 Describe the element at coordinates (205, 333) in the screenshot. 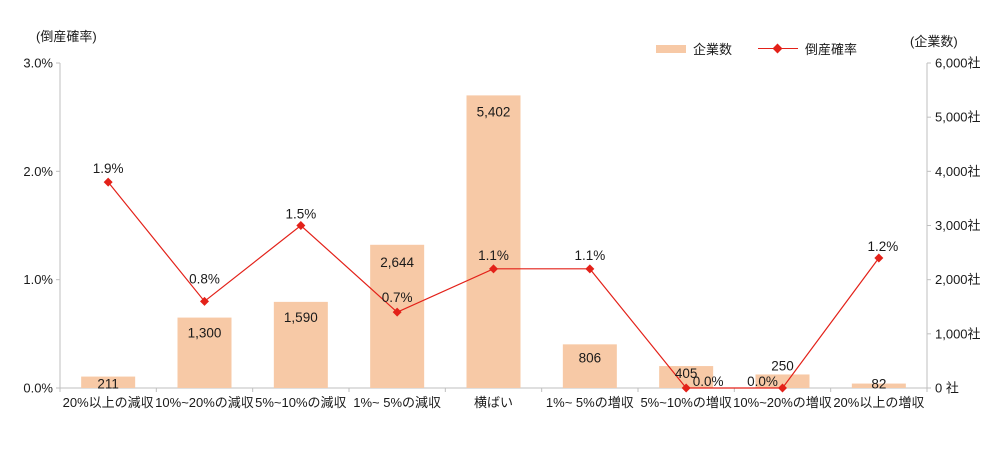

I see `bar-value-label: 1,300` at that location.